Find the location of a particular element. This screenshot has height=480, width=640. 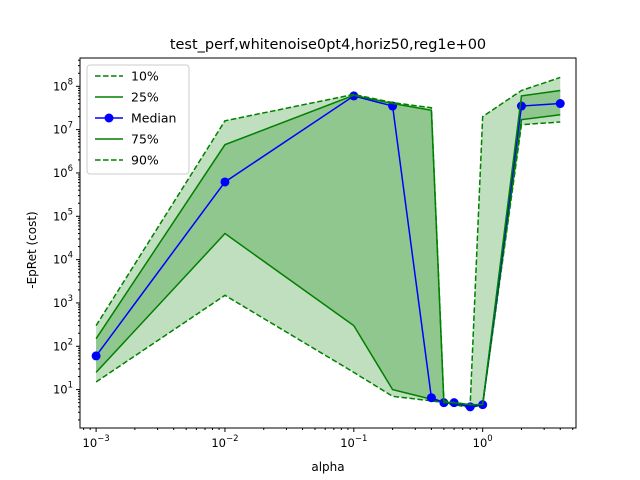

y-tick-label: 10⁶ is located at coordinates (63, 172).